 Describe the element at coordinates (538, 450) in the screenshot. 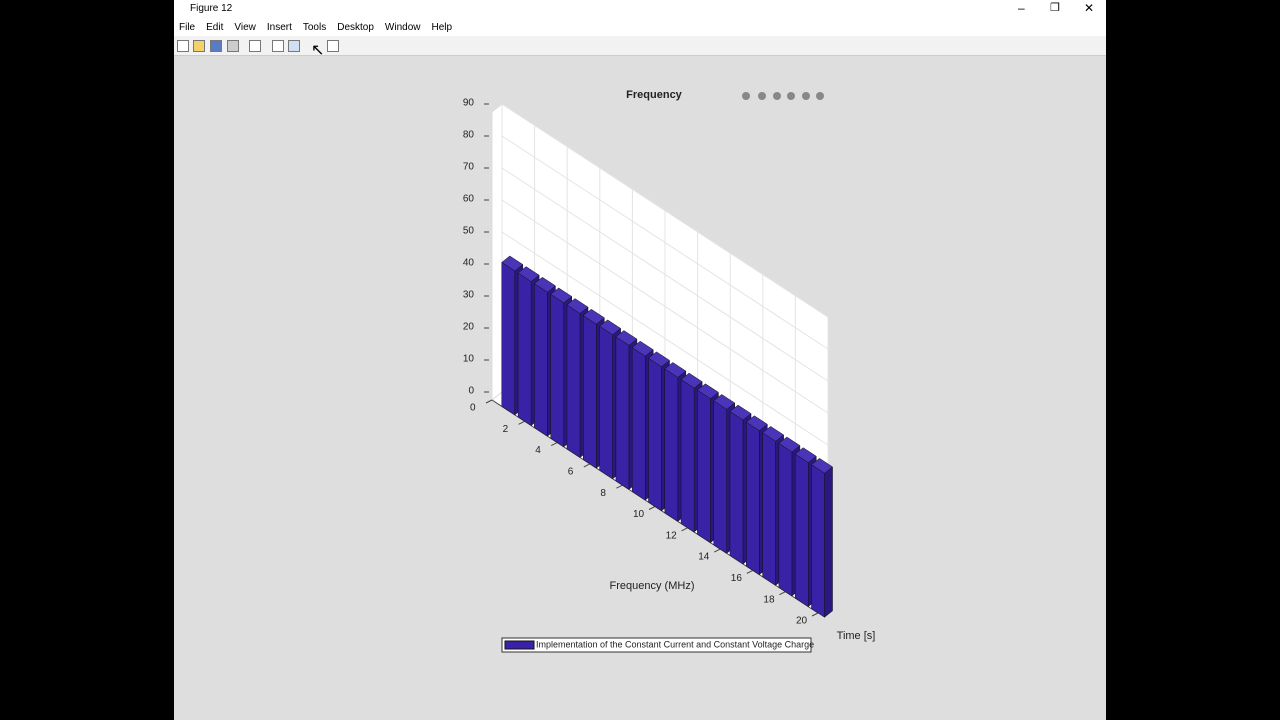

I see `x-tick-label: 4` at that location.